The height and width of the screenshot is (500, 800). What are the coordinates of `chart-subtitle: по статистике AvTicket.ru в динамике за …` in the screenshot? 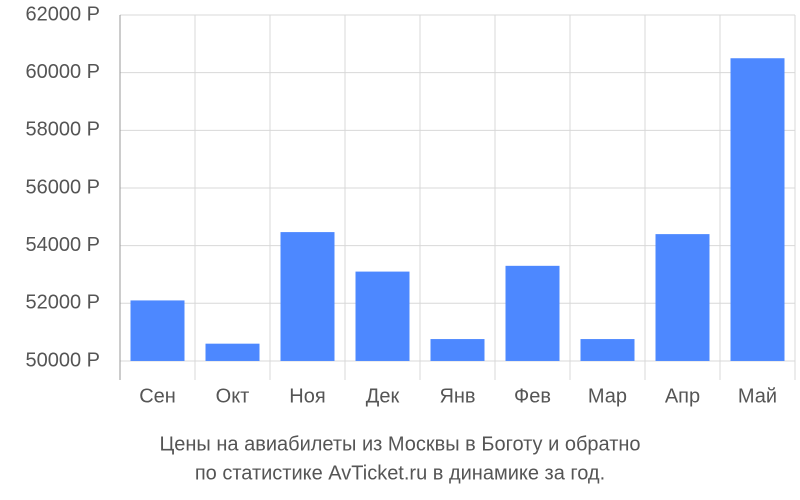 It's located at (400, 473).